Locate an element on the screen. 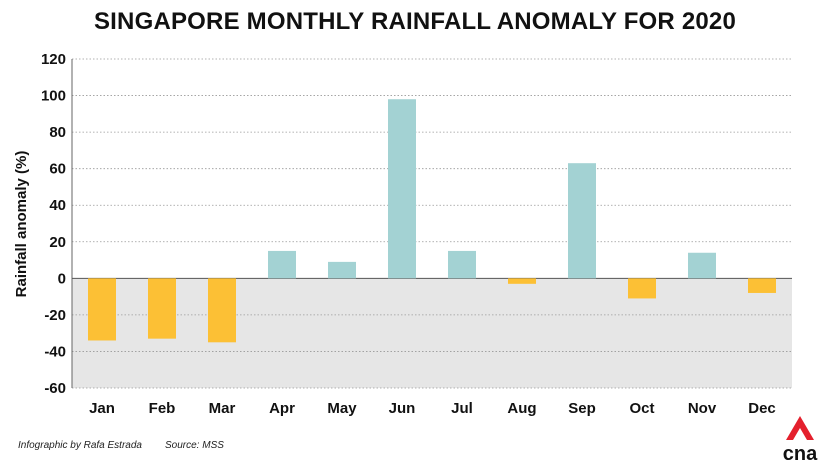 The height and width of the screenshot is (469, 830). bar-mar is located at coordinates (222, 310).